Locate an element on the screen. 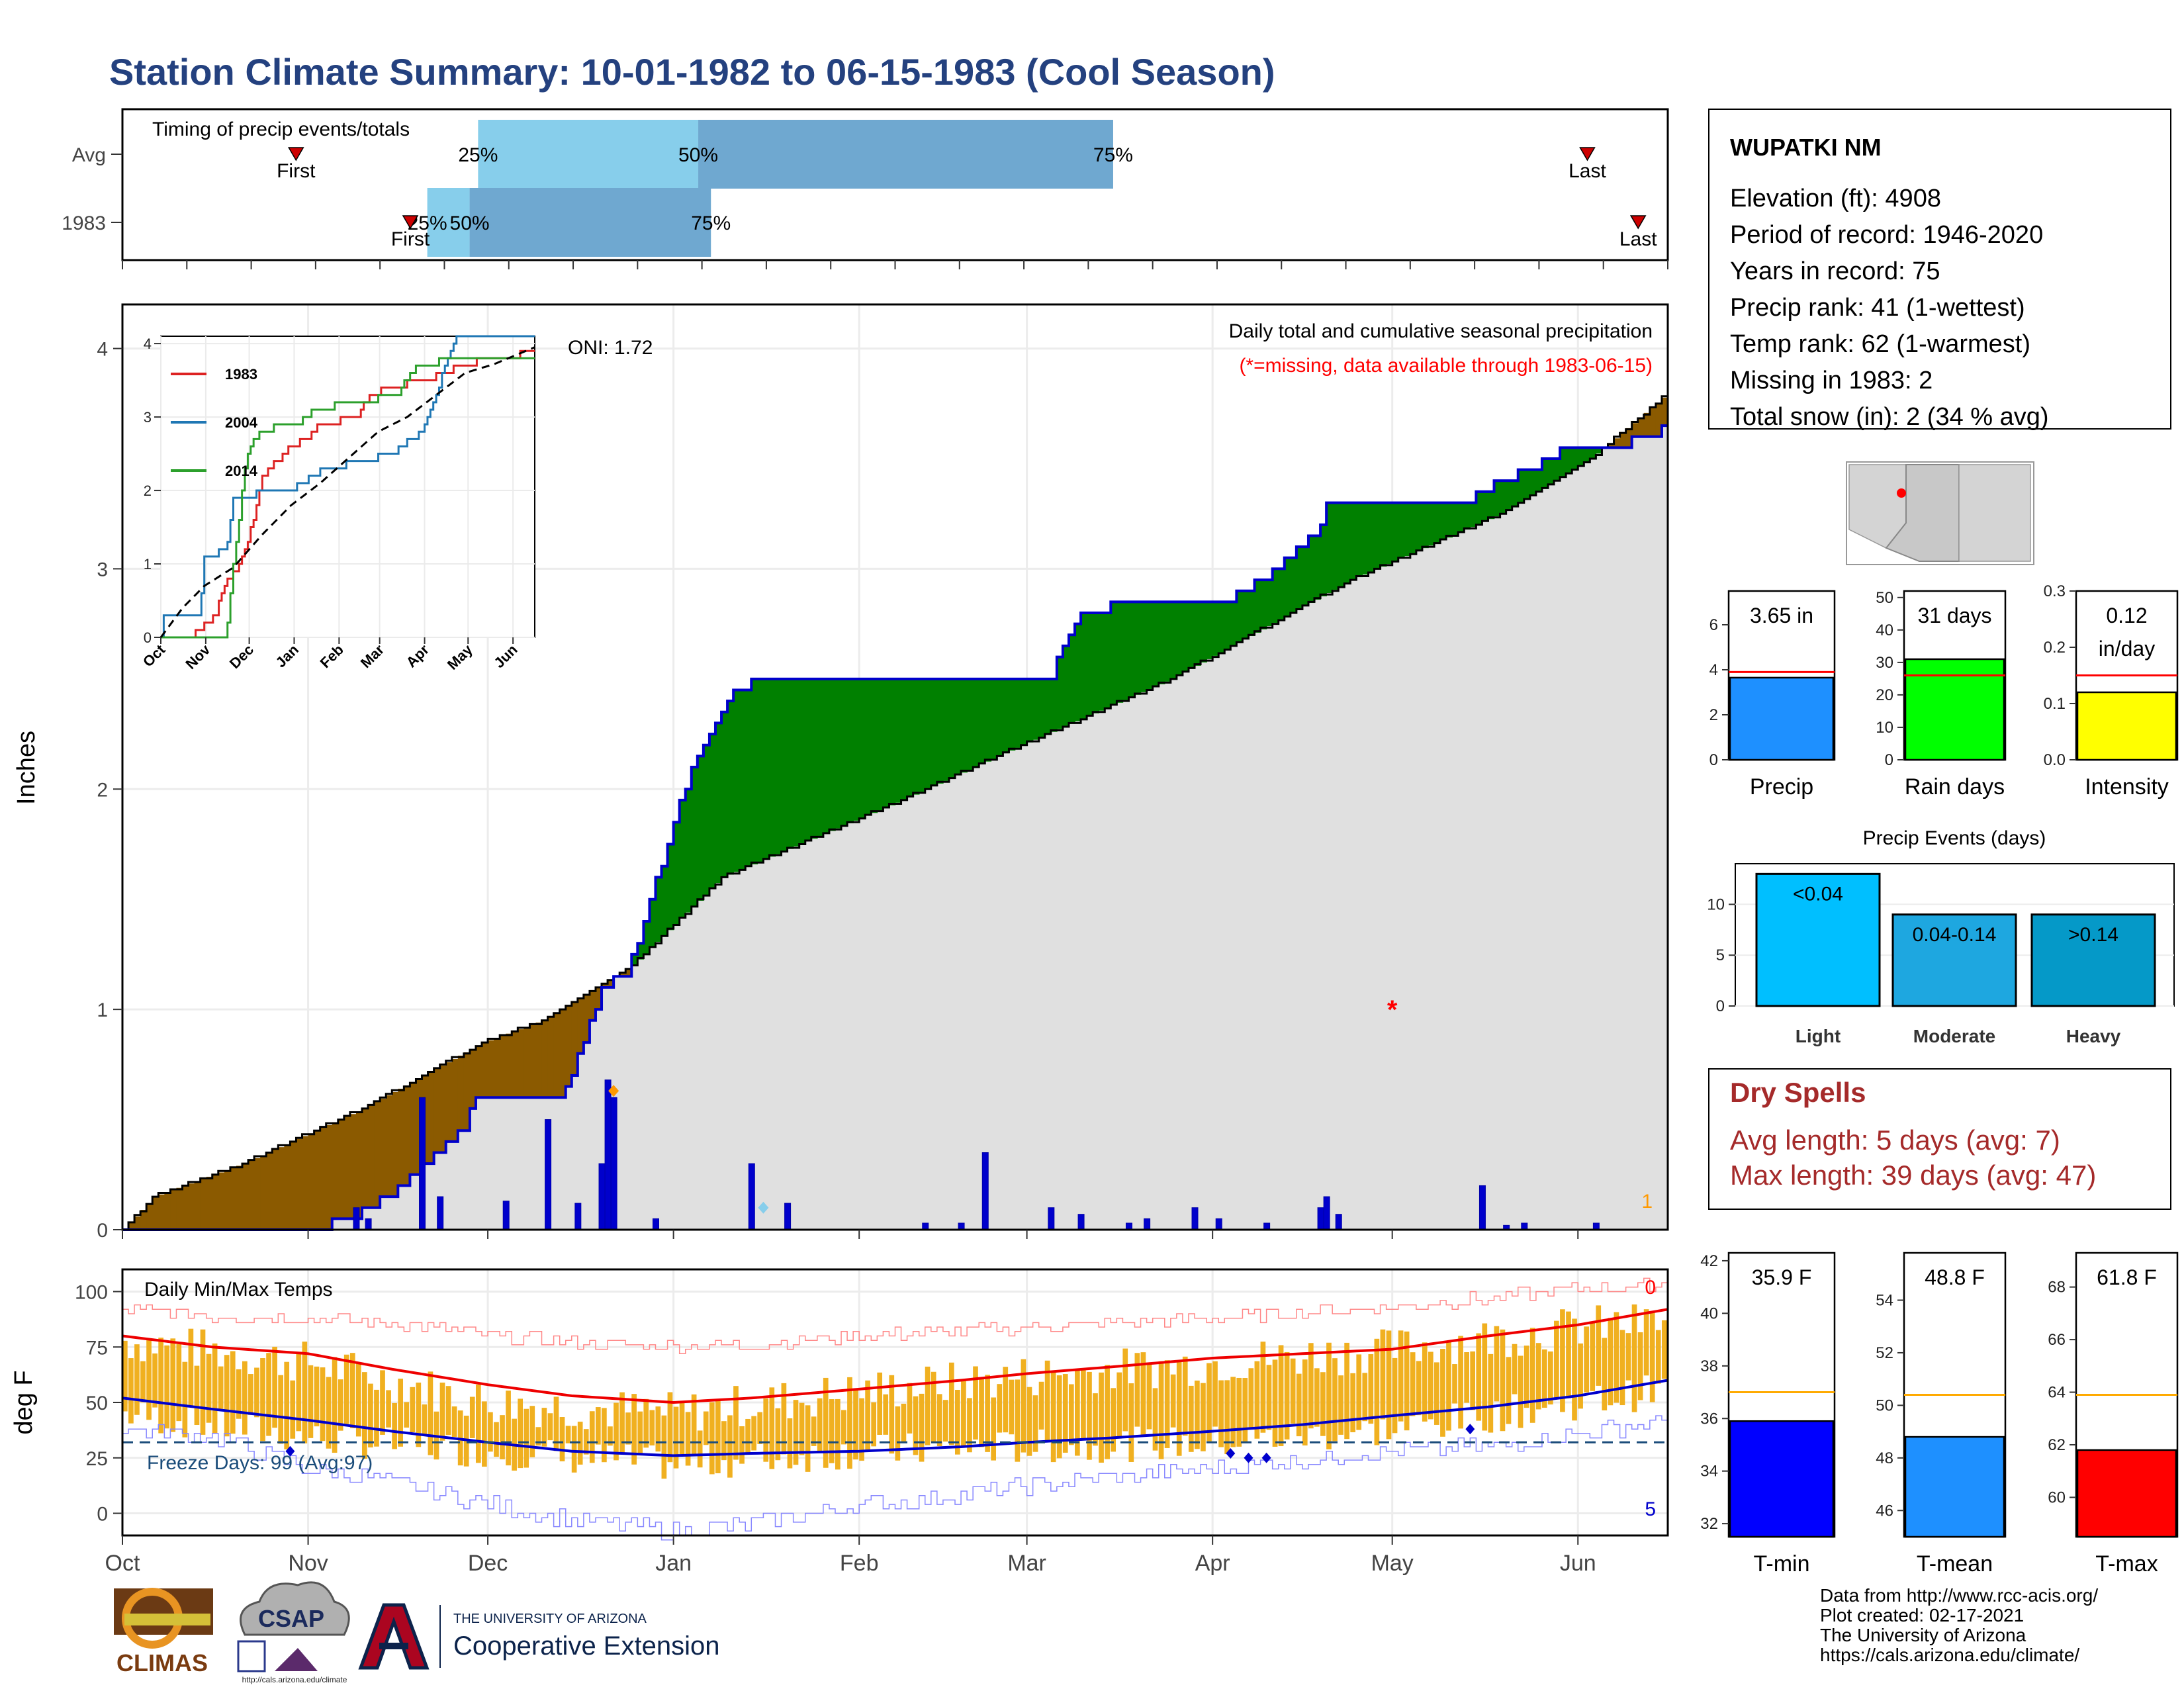  inset-series-line is located at coordinates (347, 492).